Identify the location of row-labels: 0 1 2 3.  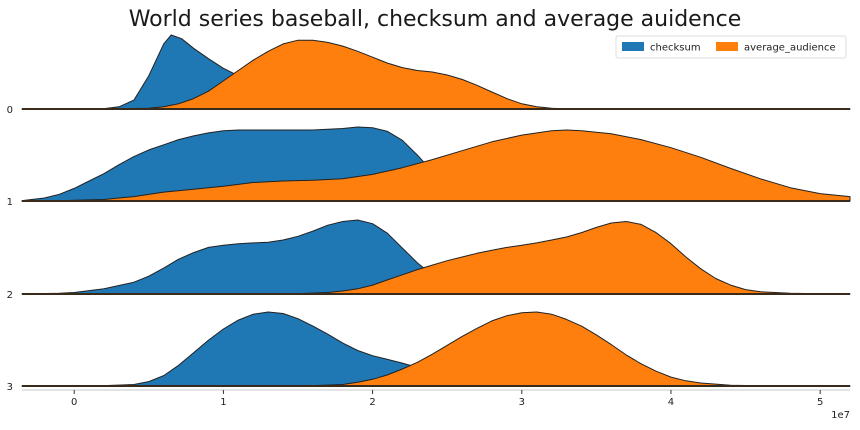
(10, 249).